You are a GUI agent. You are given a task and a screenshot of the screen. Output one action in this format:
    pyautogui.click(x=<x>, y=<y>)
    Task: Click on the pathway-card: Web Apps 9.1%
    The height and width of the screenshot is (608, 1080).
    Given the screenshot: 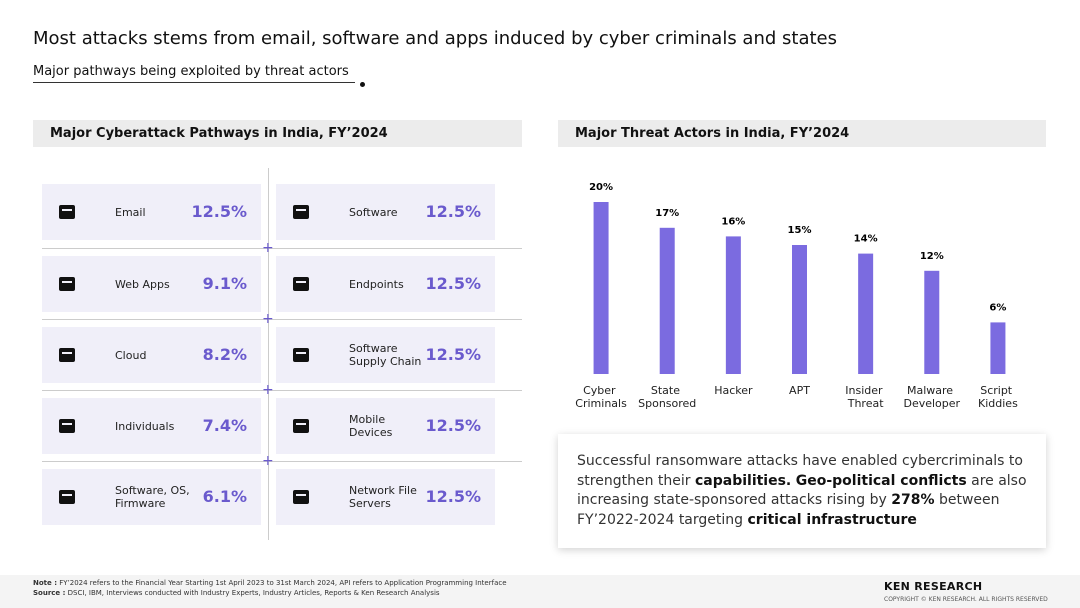 What is the action you would take?
    pyautogui.click(x=151, y=284)
    